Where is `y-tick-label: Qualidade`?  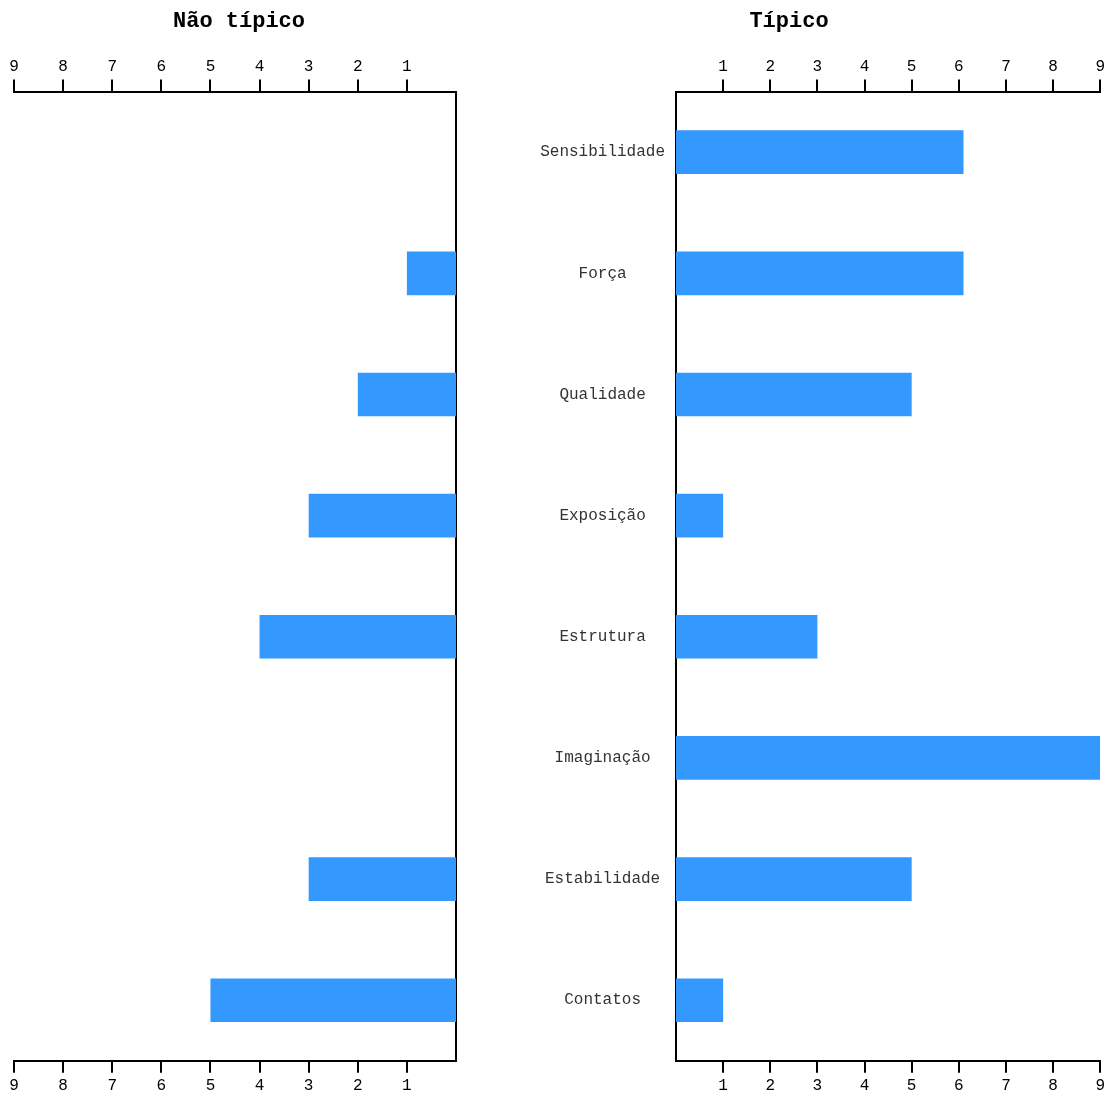
y-tick-label: Qualidade is located at coordinates (602, 394).